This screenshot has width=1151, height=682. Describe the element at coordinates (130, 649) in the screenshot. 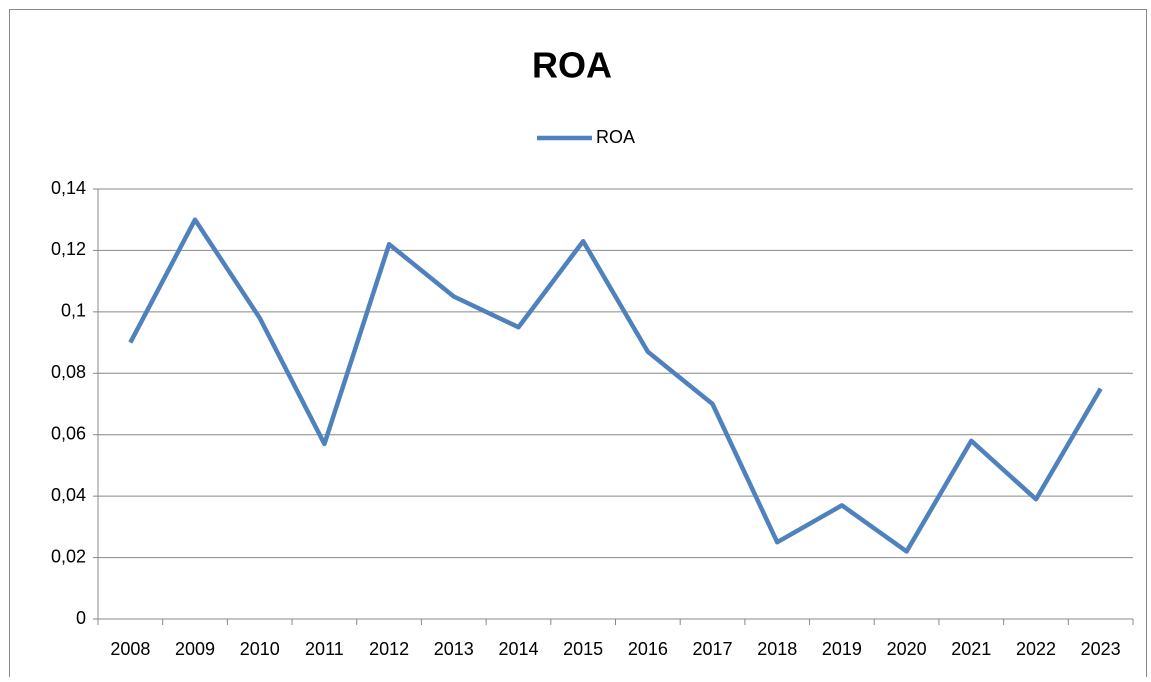

I see `x-tick-label: 2008` at that location.